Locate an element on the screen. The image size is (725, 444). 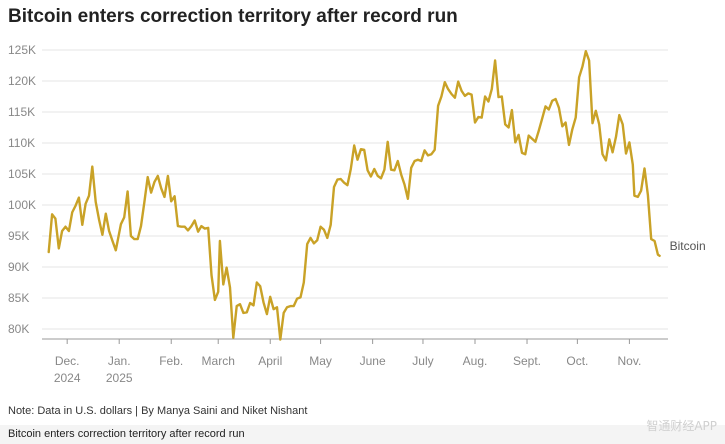
x-tick-label: April is located at coordinates (270, 361).